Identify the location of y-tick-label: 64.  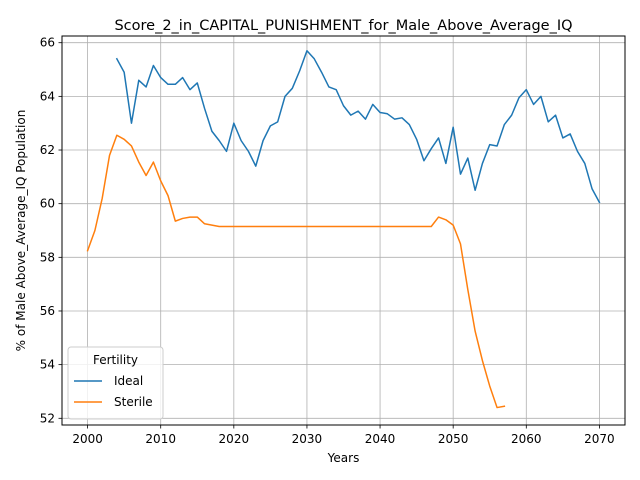
(47, 96).